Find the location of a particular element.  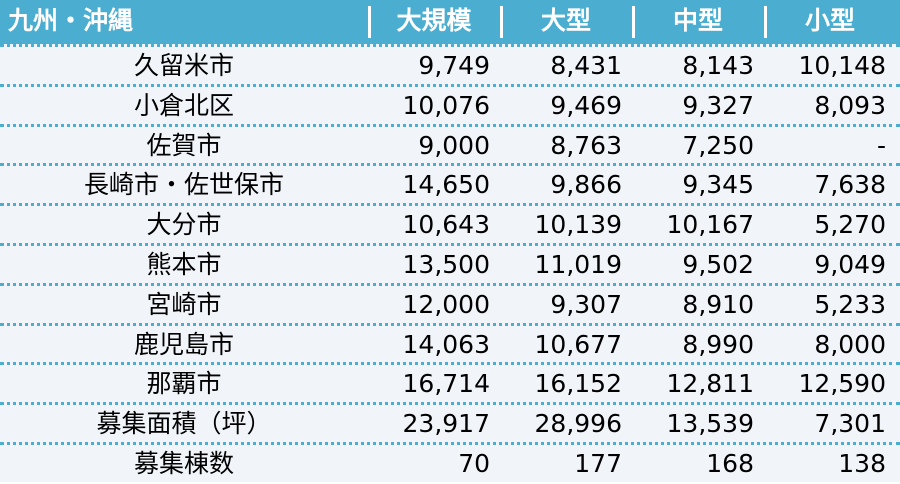

table-cell: 9,345 is located at coordinates (718, 185).